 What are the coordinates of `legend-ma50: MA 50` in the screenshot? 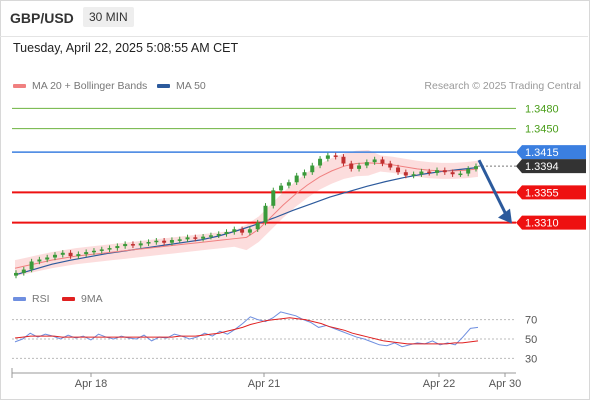 It's located at (181, 86).